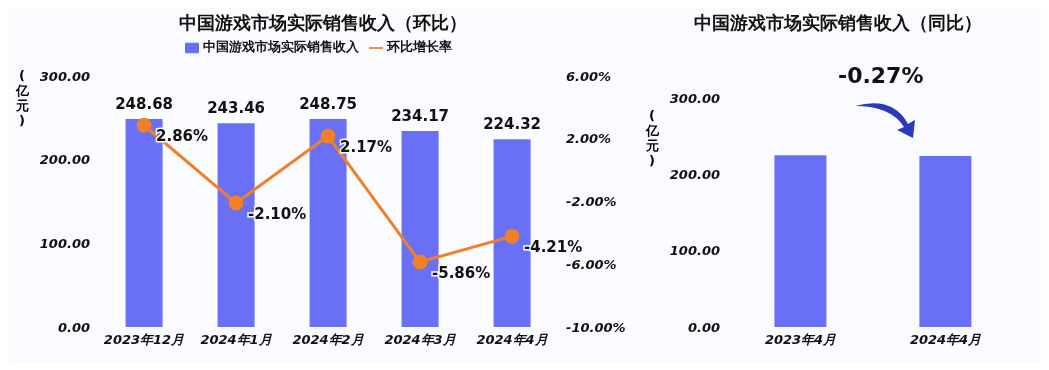 Image resolution: width=1049 pixels, height=370 pixels. What do you see at coordinates (800, 340) in the screenshot?
I see `x-tick-label: 2023年4月` at bounding box center [800, 340].